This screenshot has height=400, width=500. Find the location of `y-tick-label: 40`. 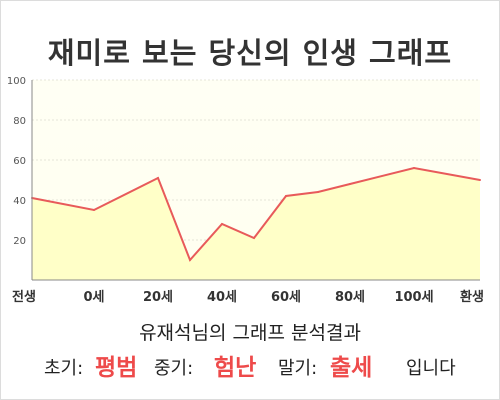

y-tick-label: 40 is located at coordinates (19, 201).